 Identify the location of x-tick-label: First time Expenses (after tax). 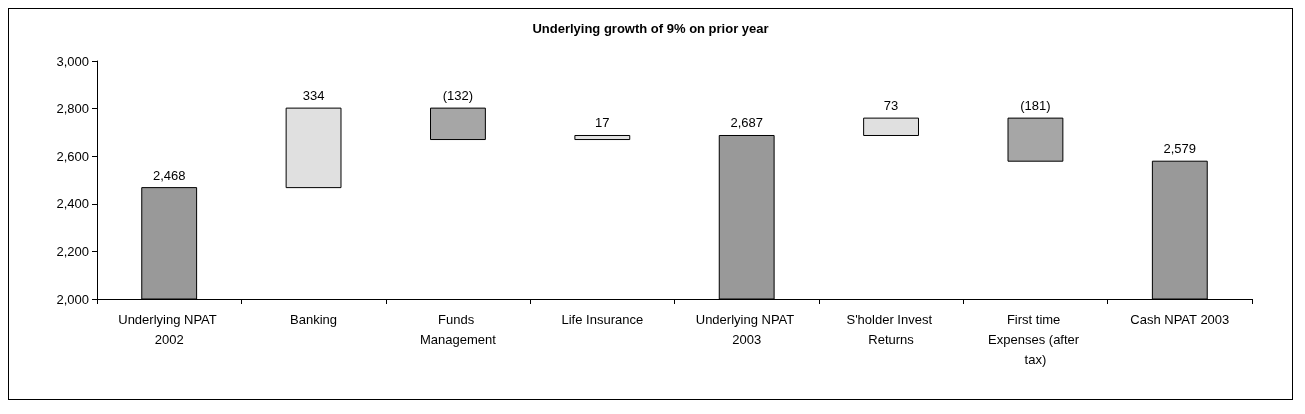
(1035, 339).